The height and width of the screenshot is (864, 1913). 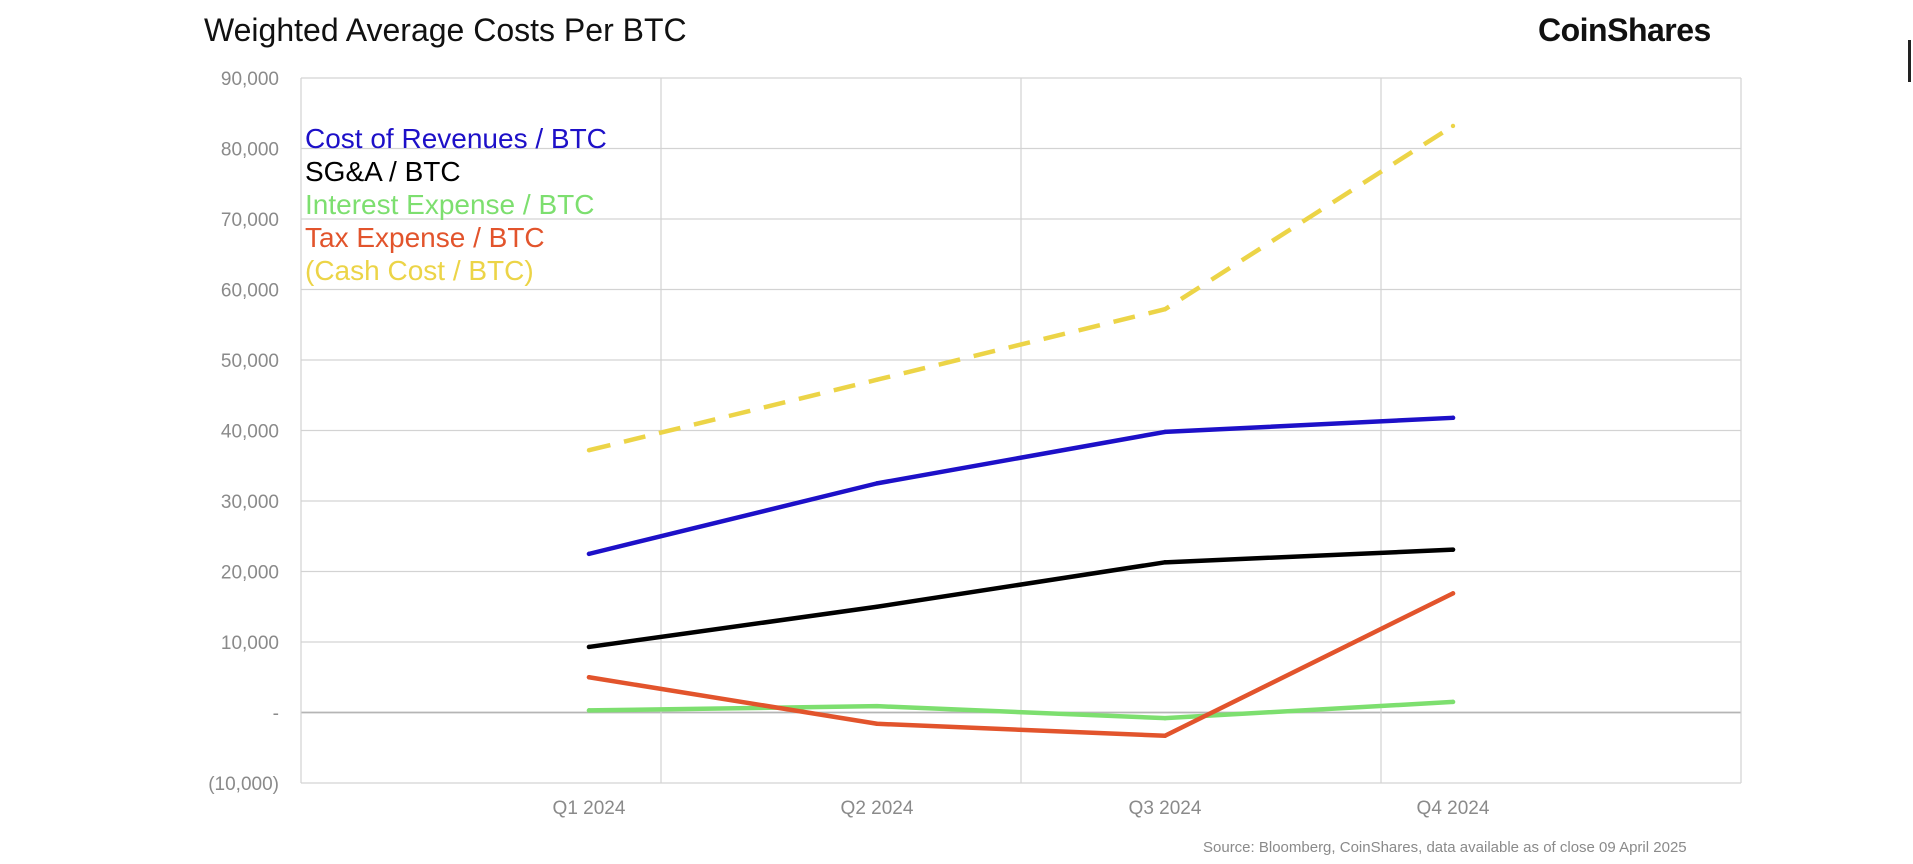 What do you see at coordinates (1021, 808) in the screenshot?
I see `x-tick-labels: Q1 2024 Q2 2024 Q3 2024 Q4 2024` at bounding box center [1021, 808].